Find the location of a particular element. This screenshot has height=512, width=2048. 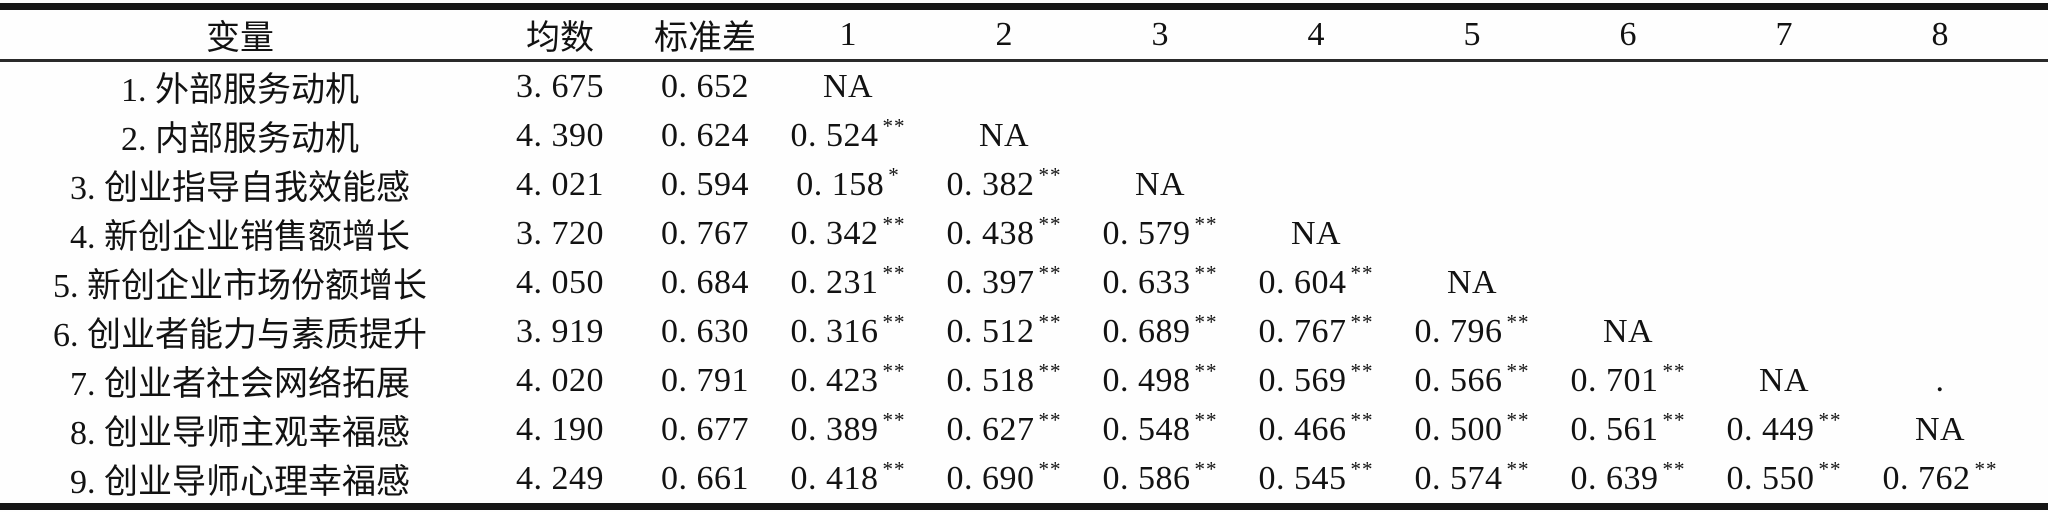

corr-value: 0. 423 is located at coordinates (834, 380).